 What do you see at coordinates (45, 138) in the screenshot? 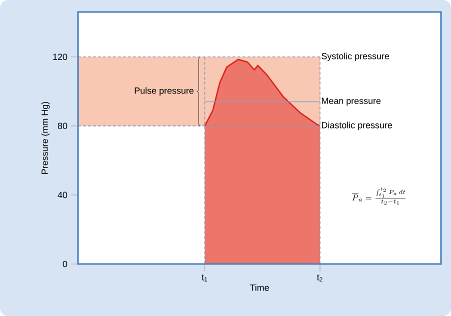
I see `y-axis-title: Pressure (mm Hg)` at bounding box center [45, 138].